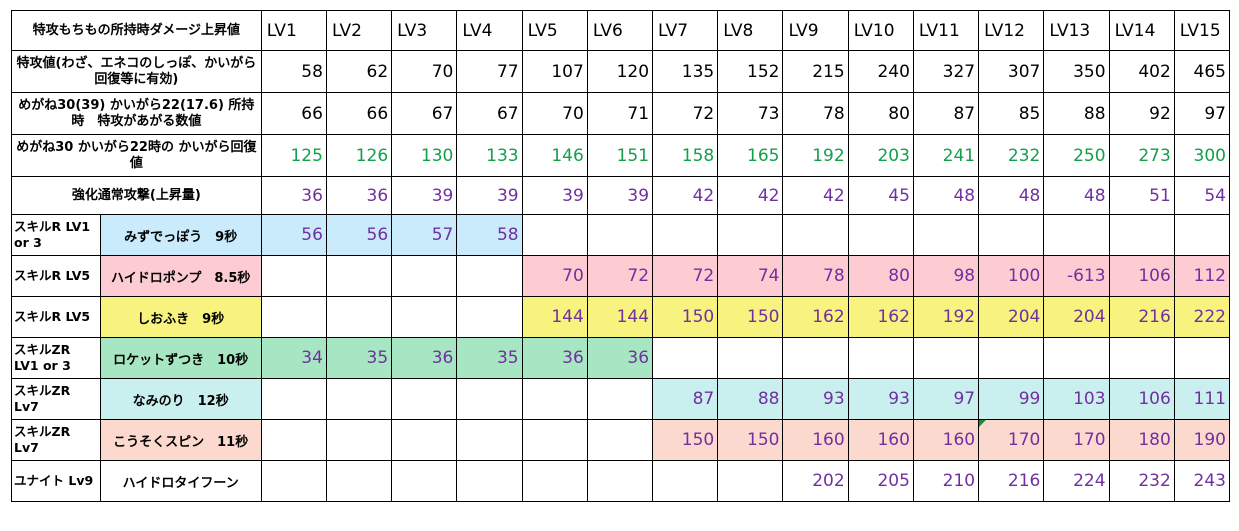  Describe the element at coordinates (620, 317) in the screenshot. I see `skill-value-cell: 144` at that location.